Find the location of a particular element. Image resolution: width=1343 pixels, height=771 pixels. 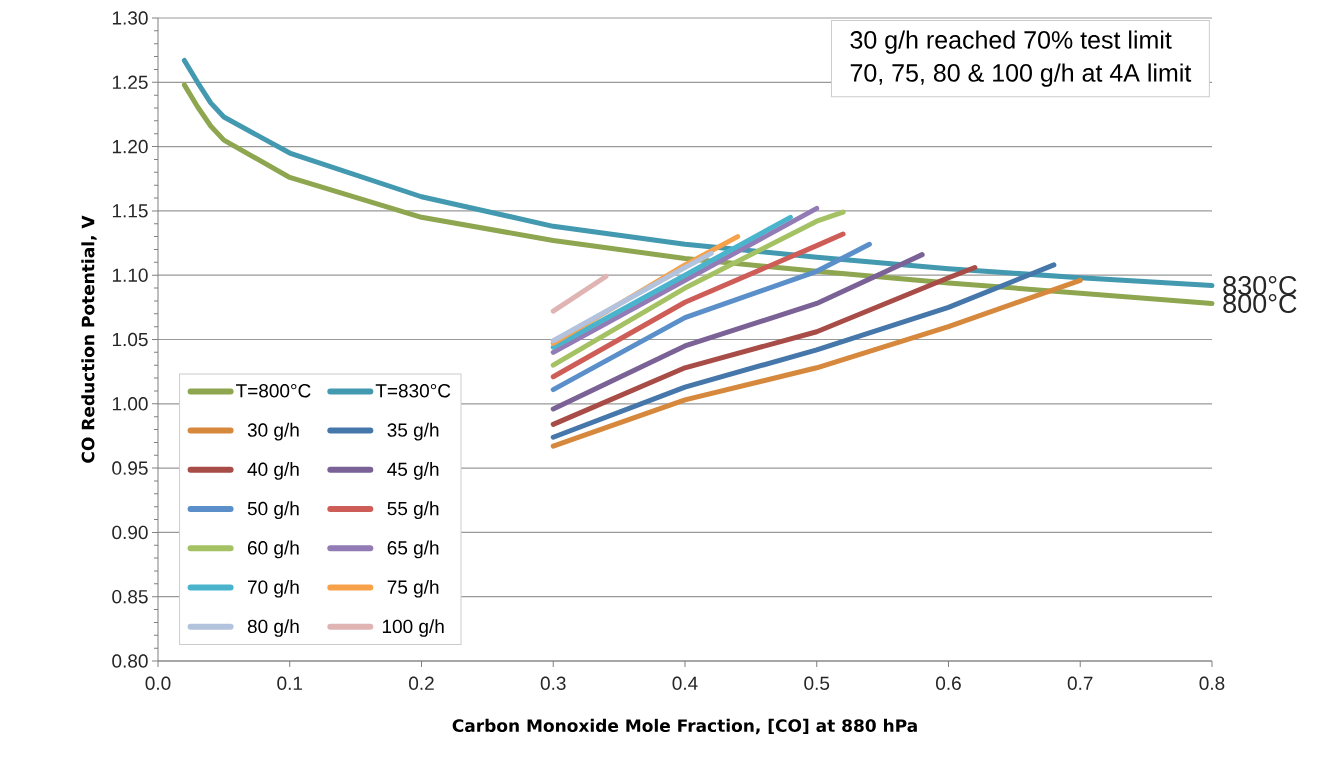

legend-label: 55 g/h is located at coordinates (413, 510).